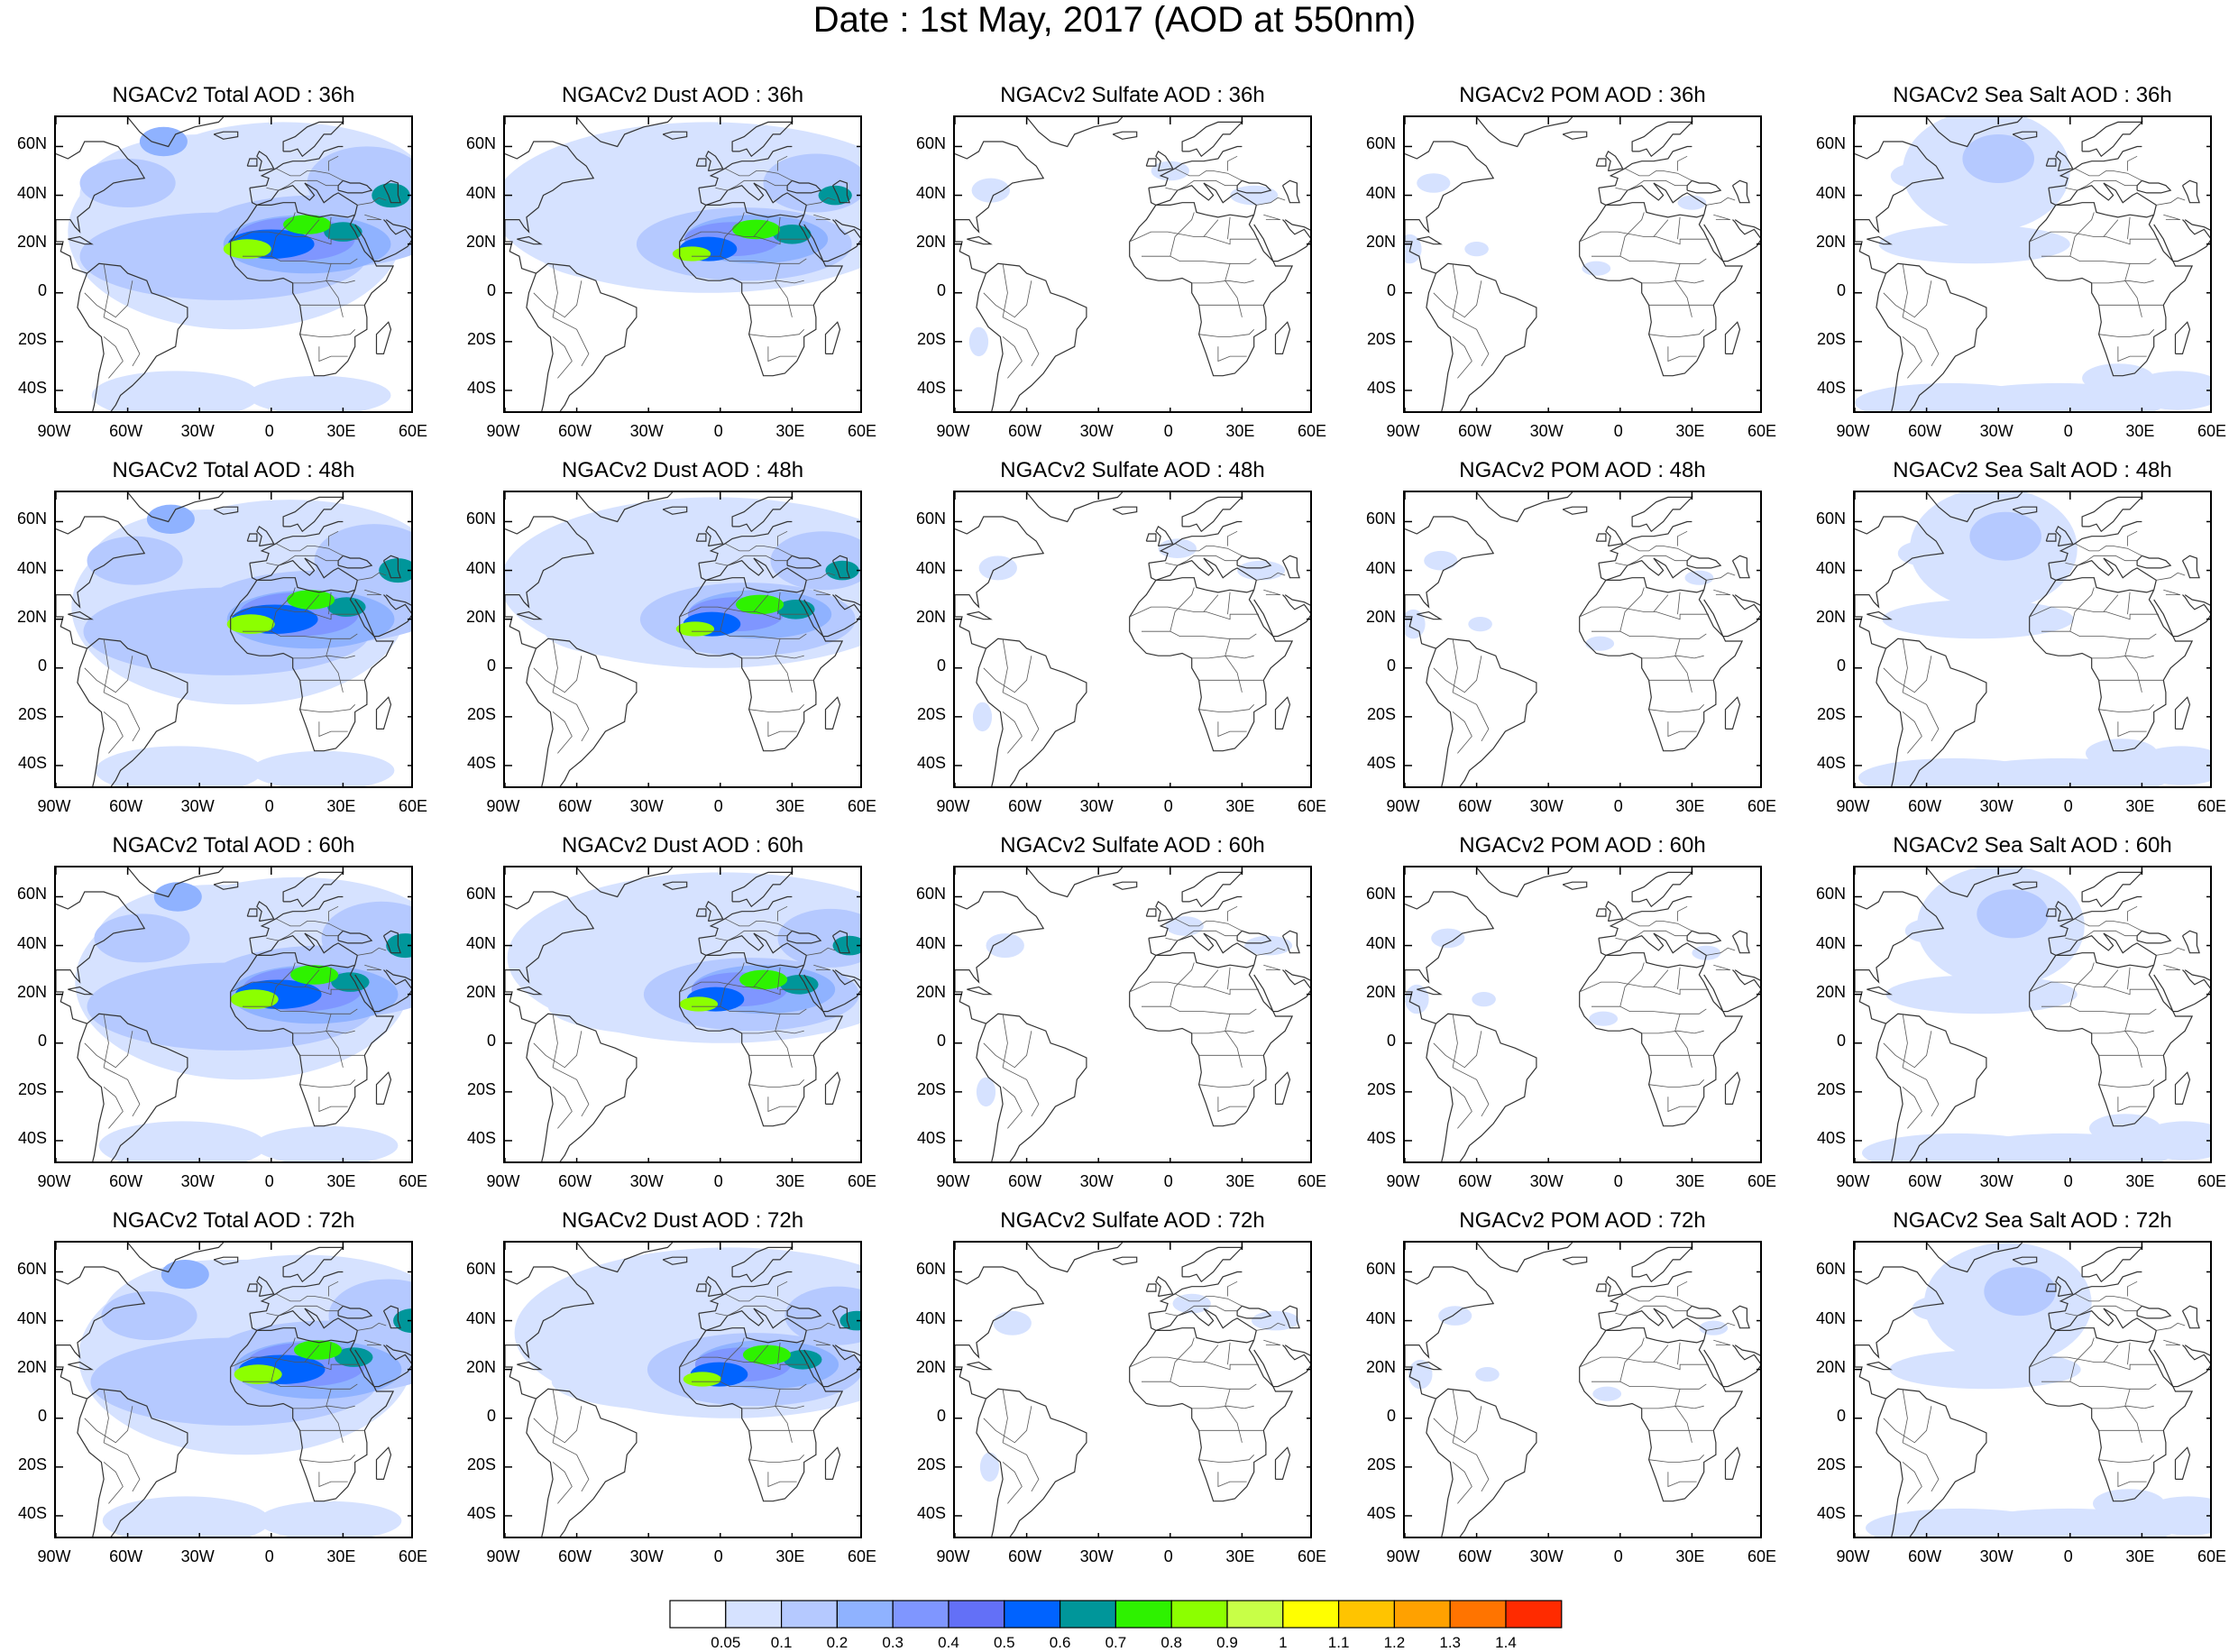 The image size is (2229, 1652). Describe the element at coordinates (481, 714) in the screenshot. I see `lat-tick-label: 20S` at that location.